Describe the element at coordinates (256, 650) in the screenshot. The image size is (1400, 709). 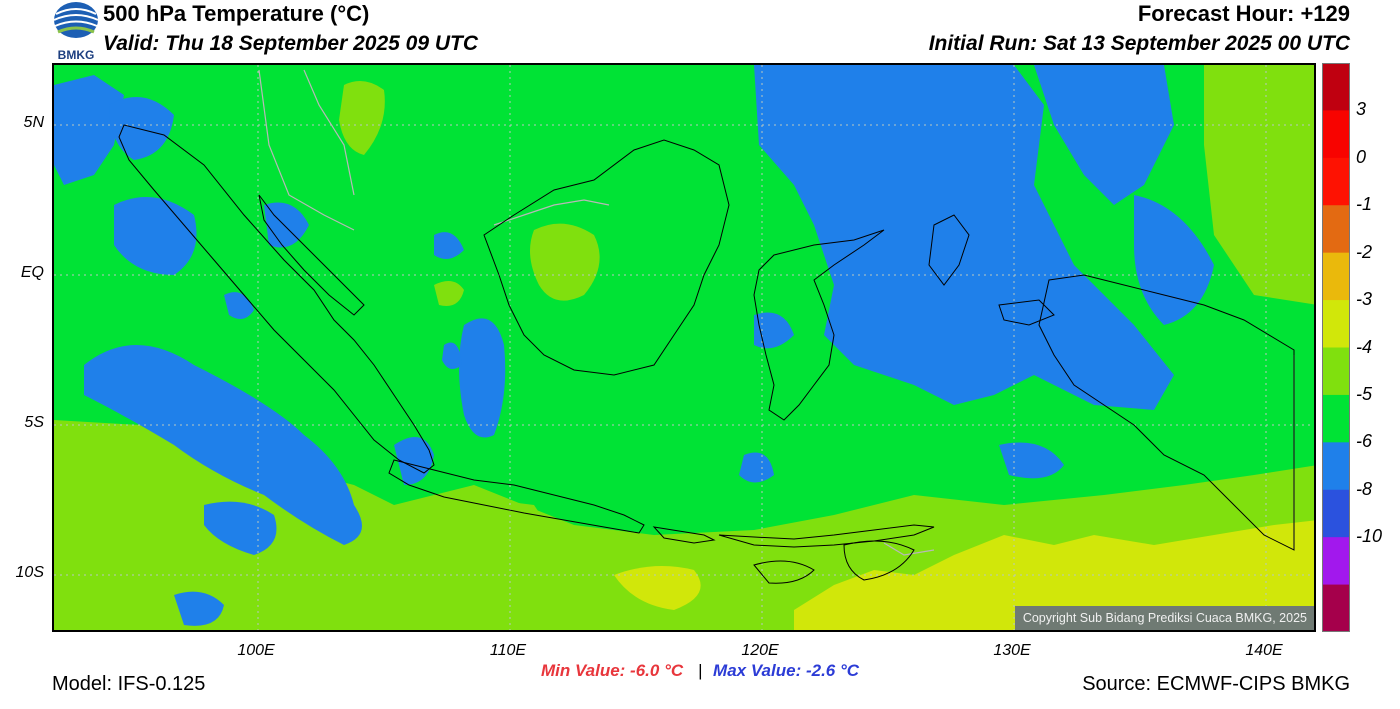
I see `lon-label-100e: 100E` at that location.